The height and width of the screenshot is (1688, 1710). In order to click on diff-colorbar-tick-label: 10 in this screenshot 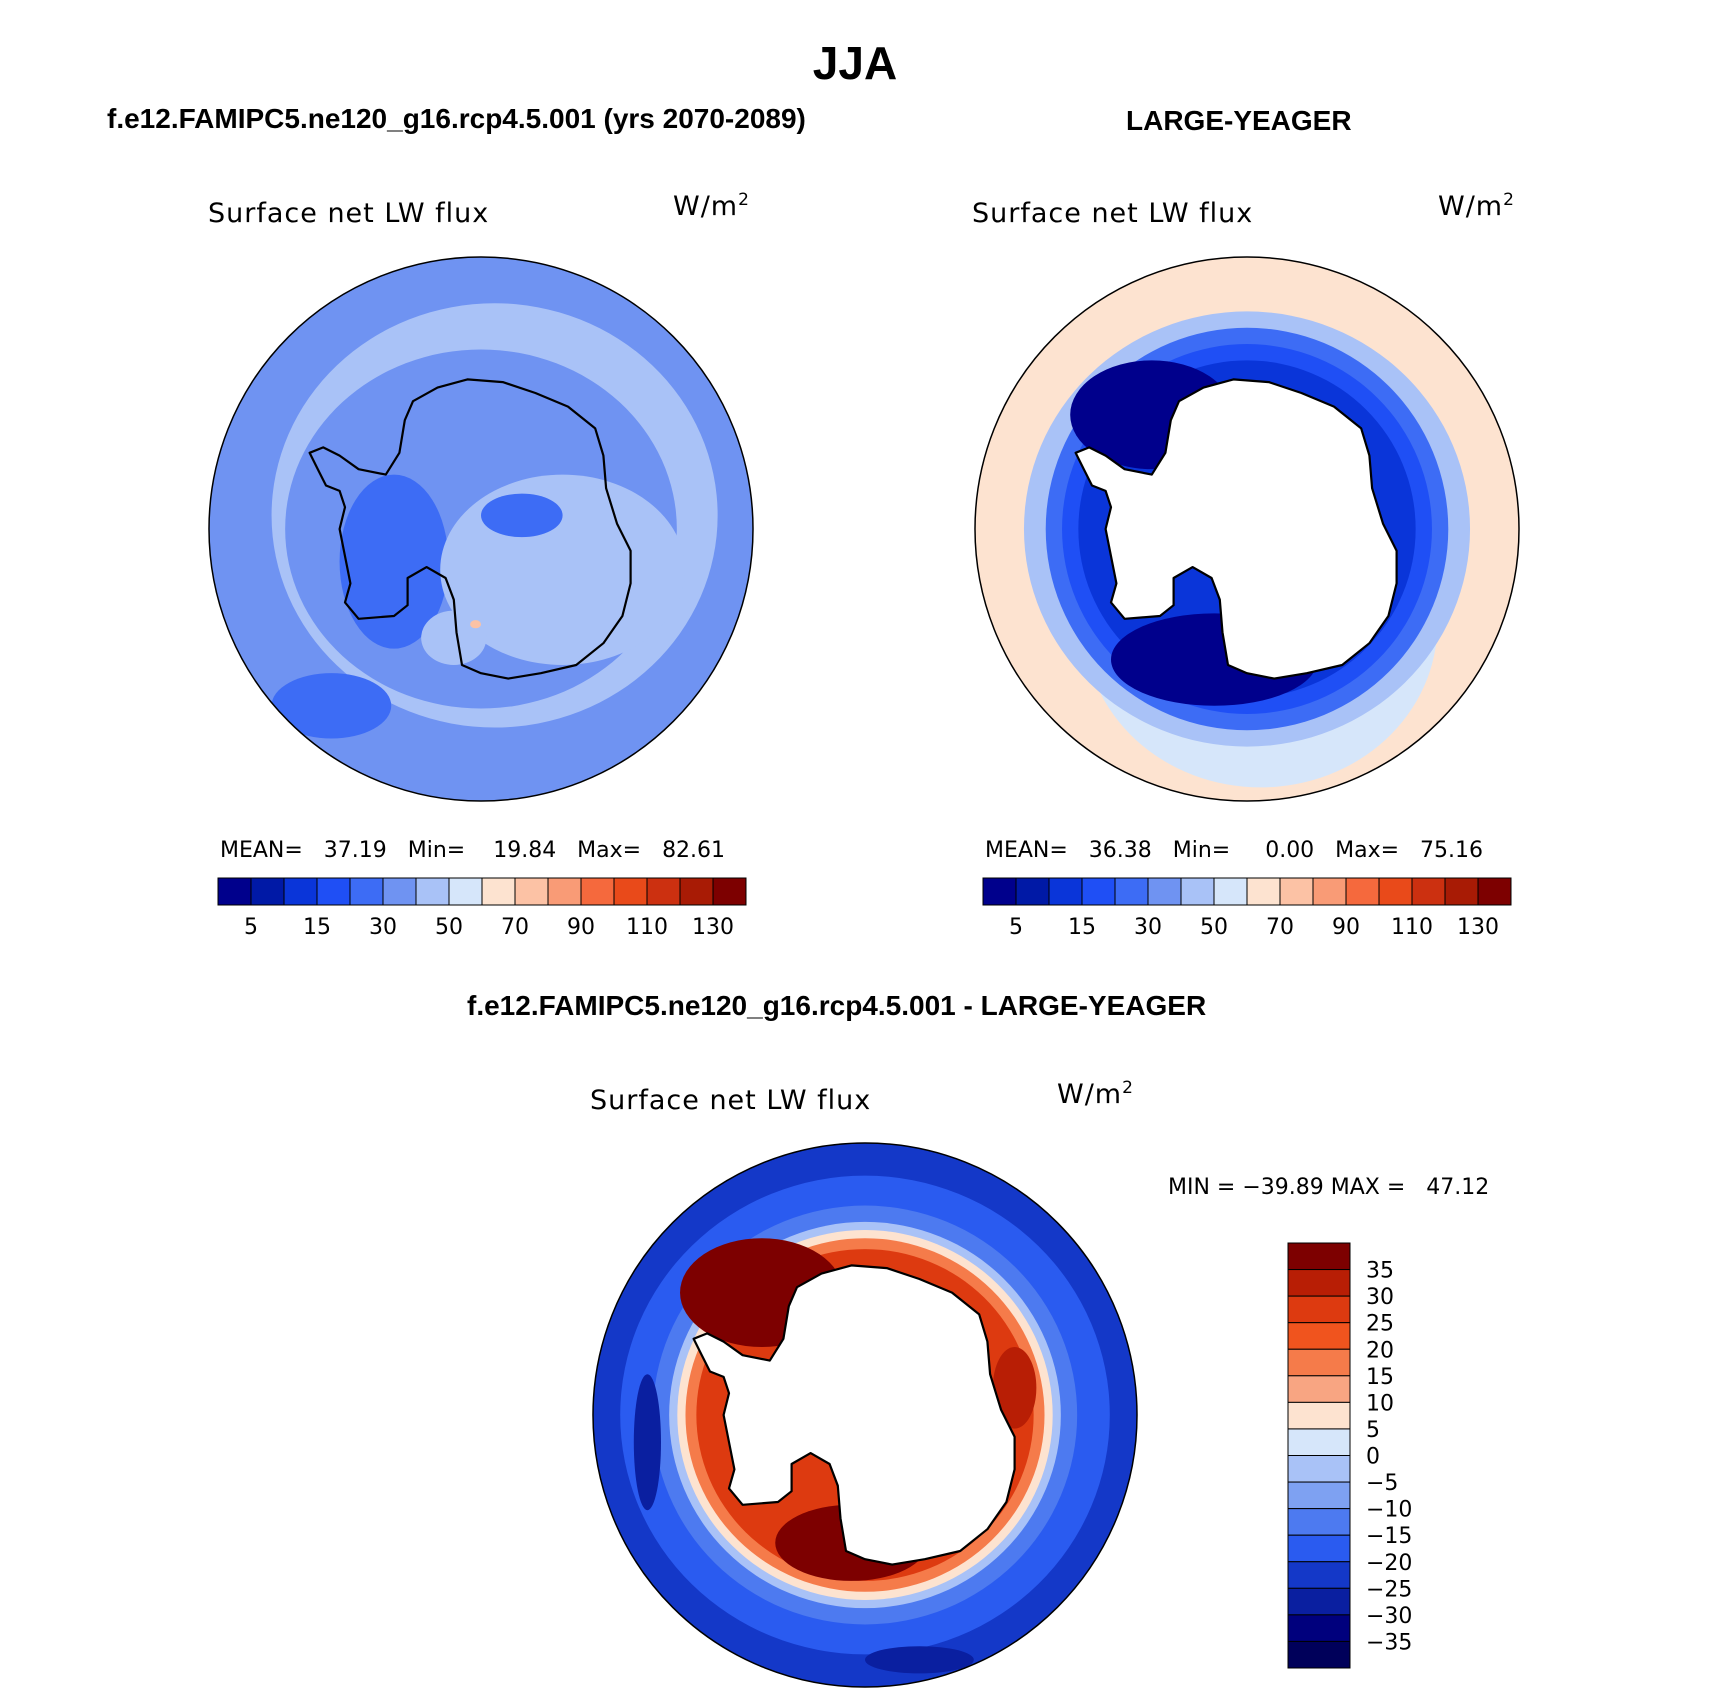, I will do `click(1380, 1403)`.